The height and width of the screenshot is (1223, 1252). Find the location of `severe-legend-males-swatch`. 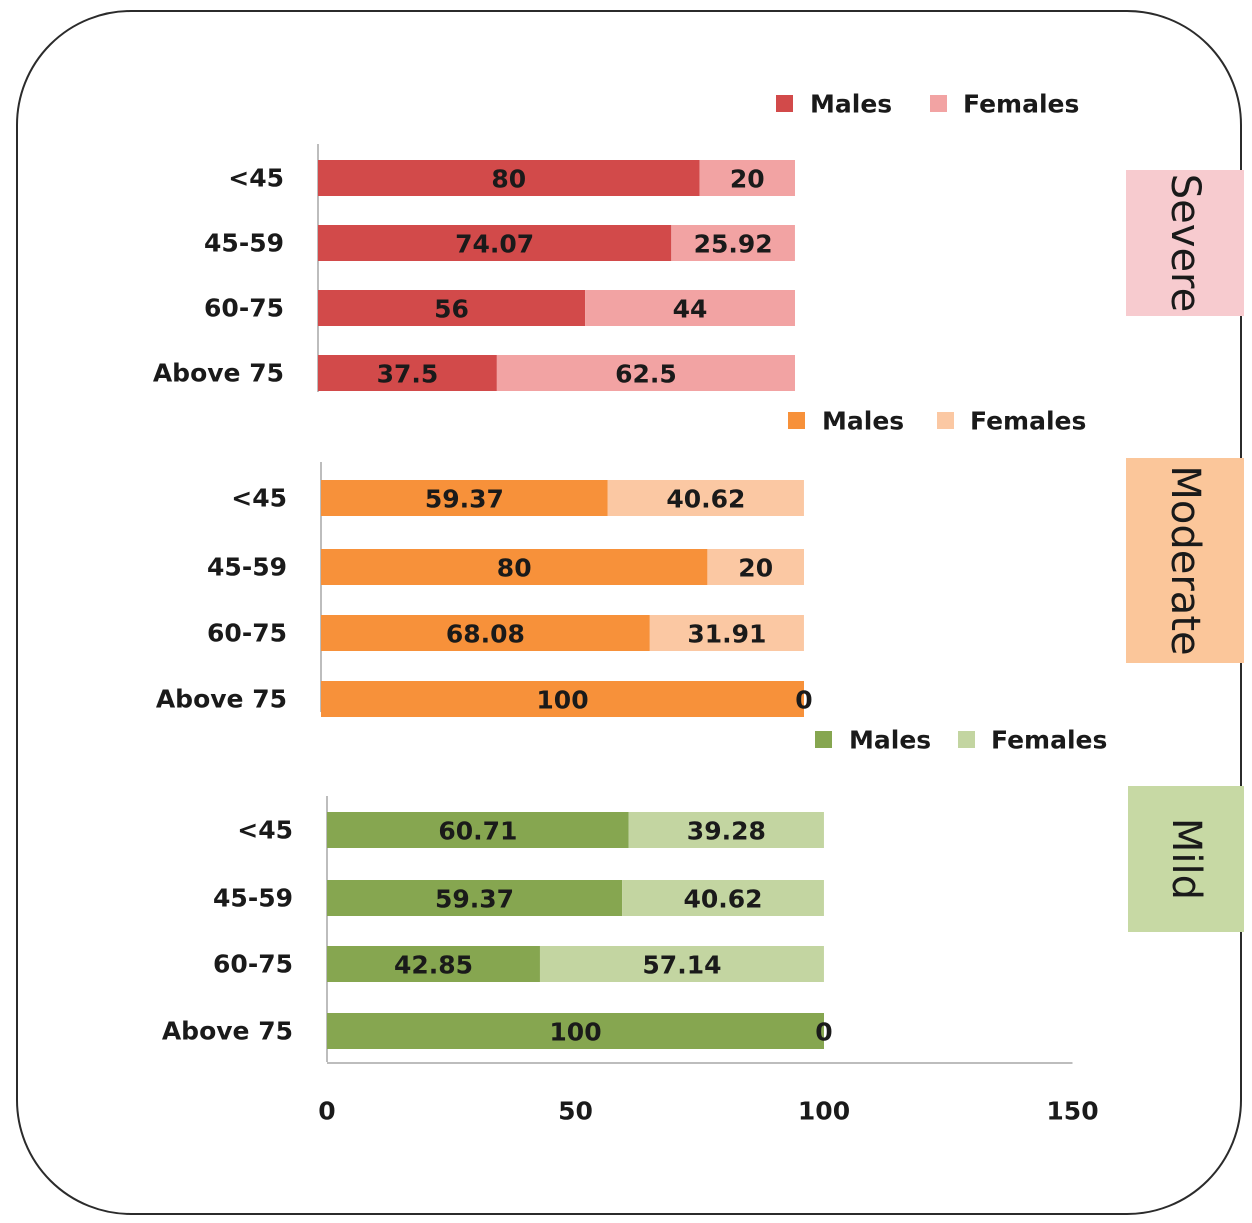

severe-legend-males-swatch is located at coordinates (784, 103).